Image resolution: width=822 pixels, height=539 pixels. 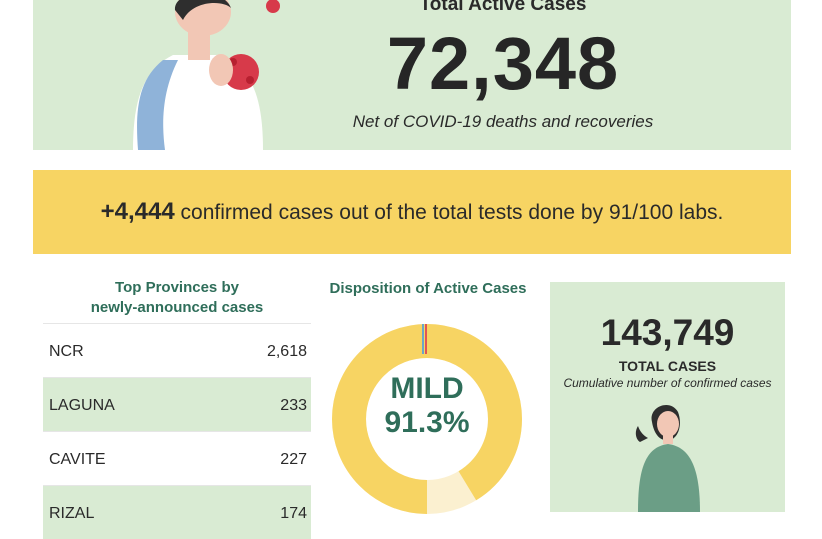 I want to click on donut-label: MILD 91.3%, so click(x=427, y=406).